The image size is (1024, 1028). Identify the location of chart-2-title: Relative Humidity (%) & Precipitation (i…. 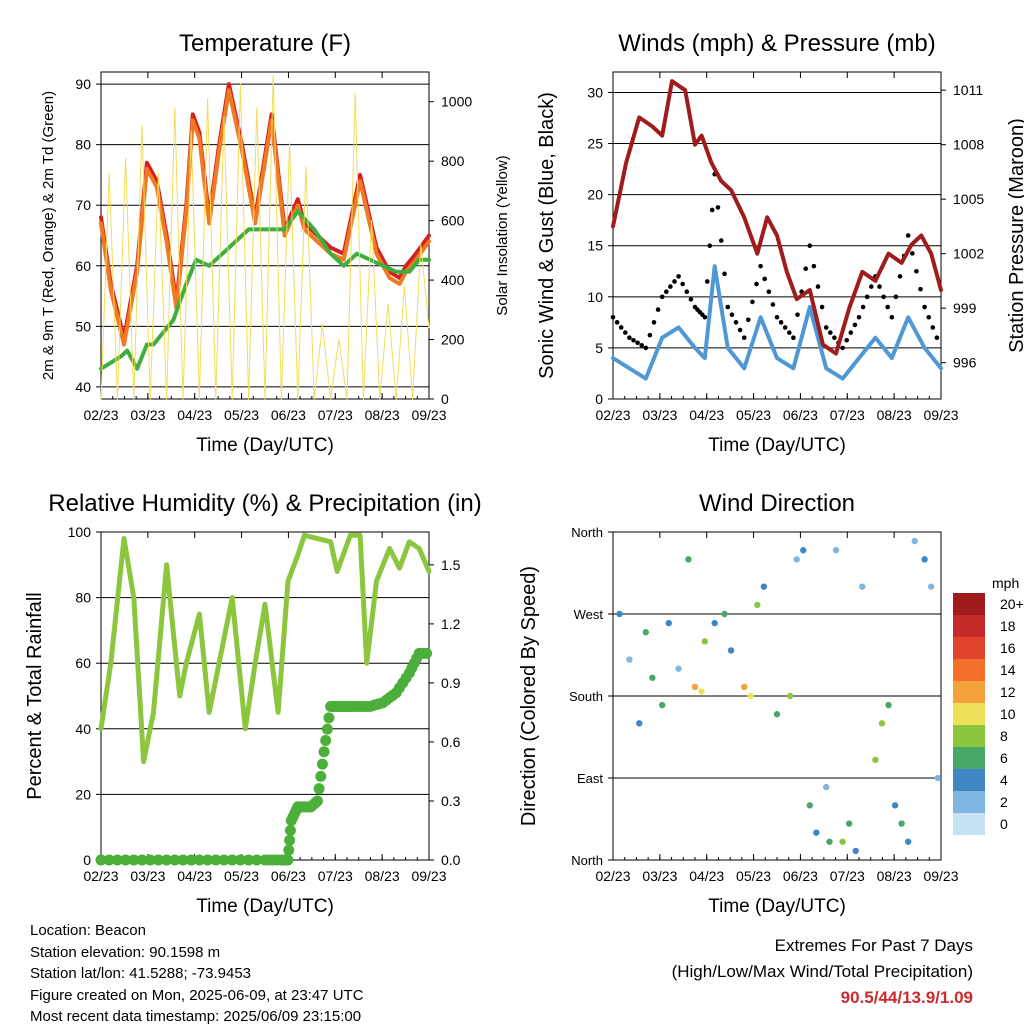
(264, 503).